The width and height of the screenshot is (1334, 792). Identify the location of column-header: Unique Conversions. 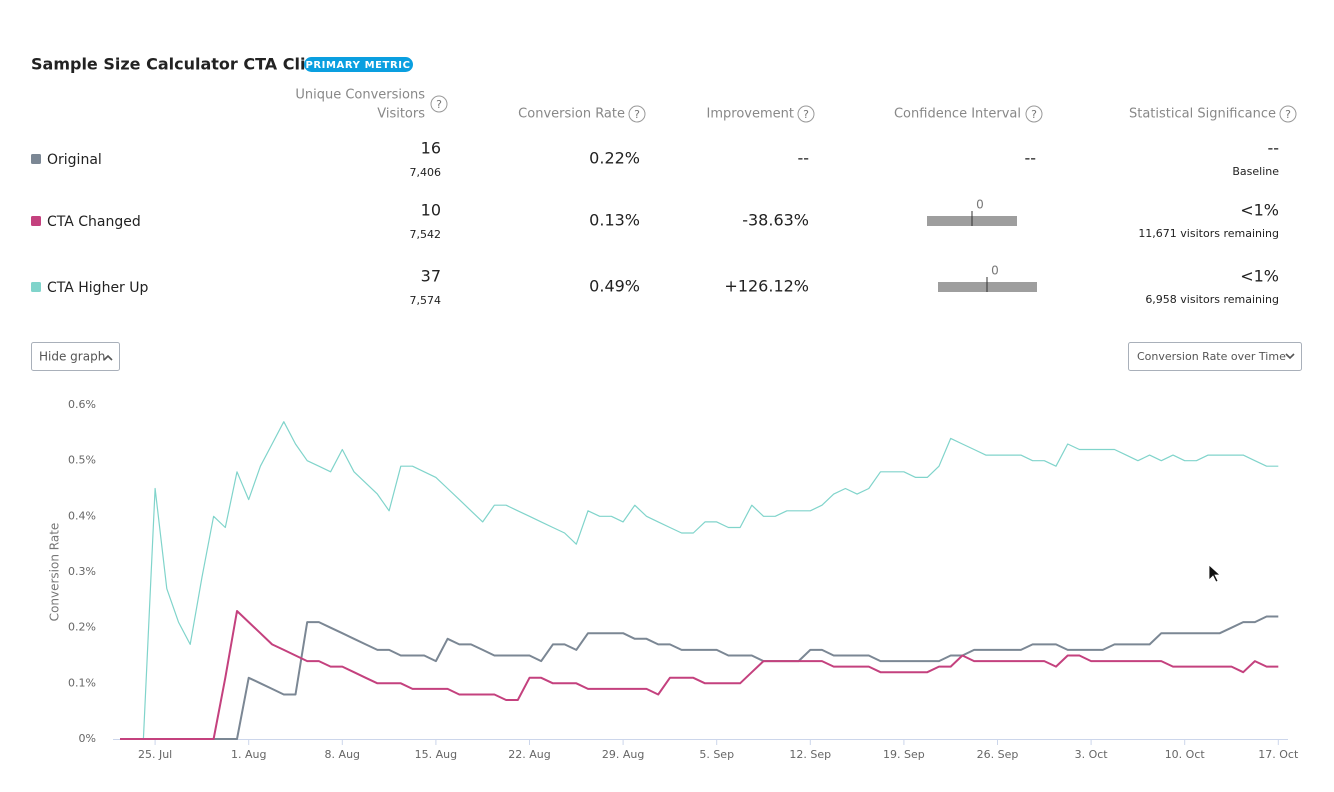
(360, 95).